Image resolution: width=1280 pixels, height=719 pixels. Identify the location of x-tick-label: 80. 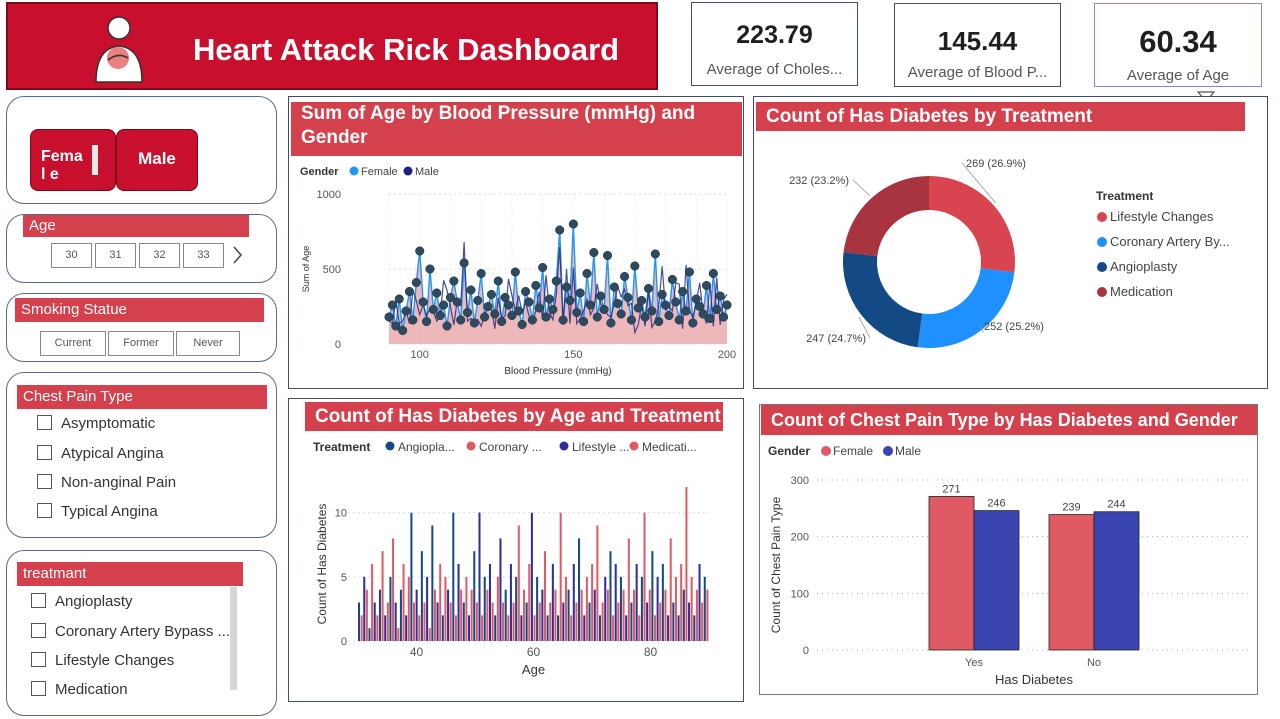
(651, 652).